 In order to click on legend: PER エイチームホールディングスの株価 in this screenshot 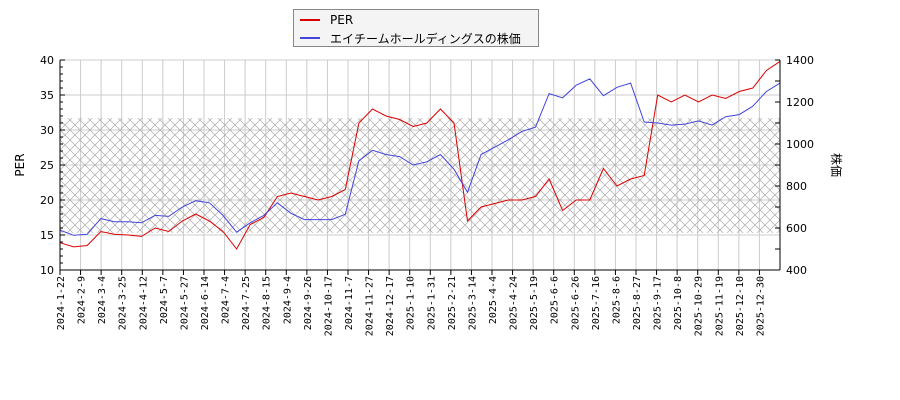, I will do `click(416, 28)`.